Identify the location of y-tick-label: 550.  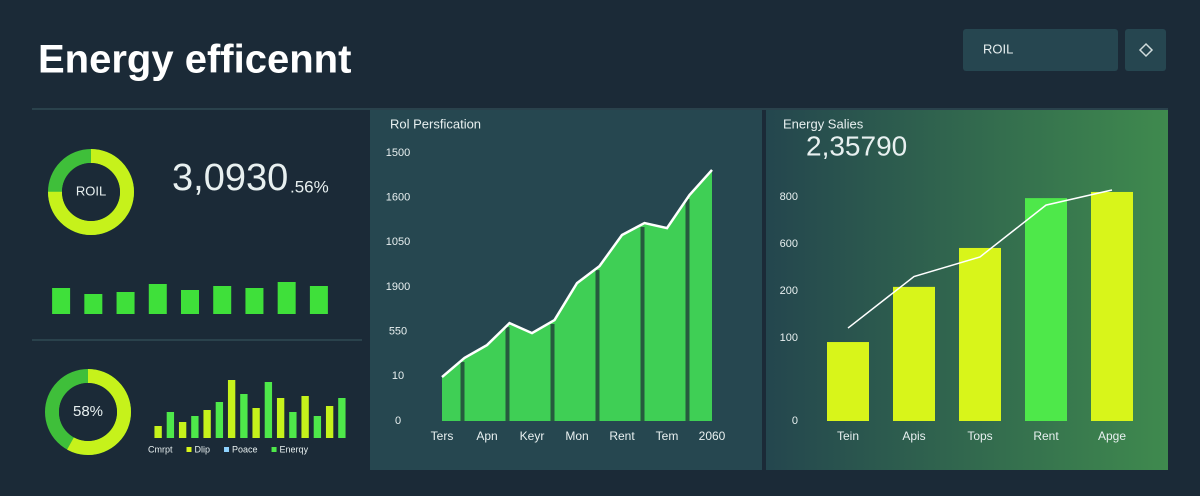
(398, 332).